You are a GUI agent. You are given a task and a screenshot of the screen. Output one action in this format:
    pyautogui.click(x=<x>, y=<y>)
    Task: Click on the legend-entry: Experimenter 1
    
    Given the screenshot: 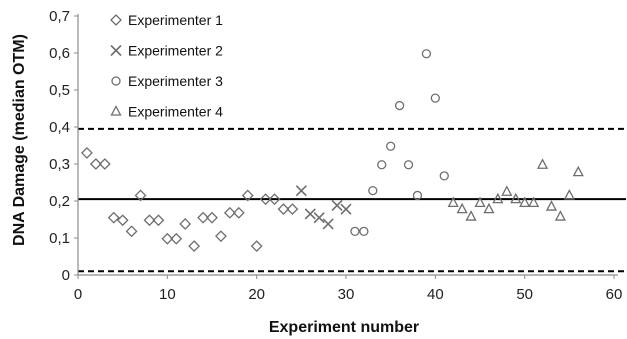 What is the action you would take?
    pyautogui.click(x=166, y=20)
    